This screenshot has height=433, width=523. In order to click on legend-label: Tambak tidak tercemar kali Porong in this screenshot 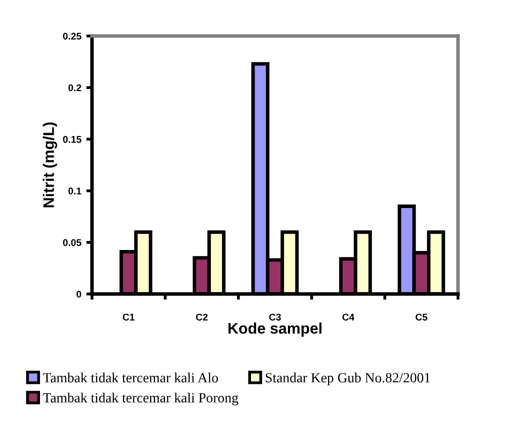, I will do `click(140, 399)`.